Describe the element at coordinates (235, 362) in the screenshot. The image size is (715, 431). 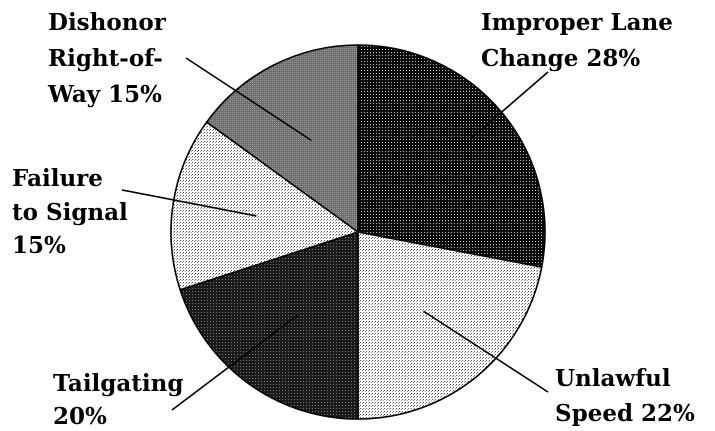
I see `leader-line-tail` at that location.